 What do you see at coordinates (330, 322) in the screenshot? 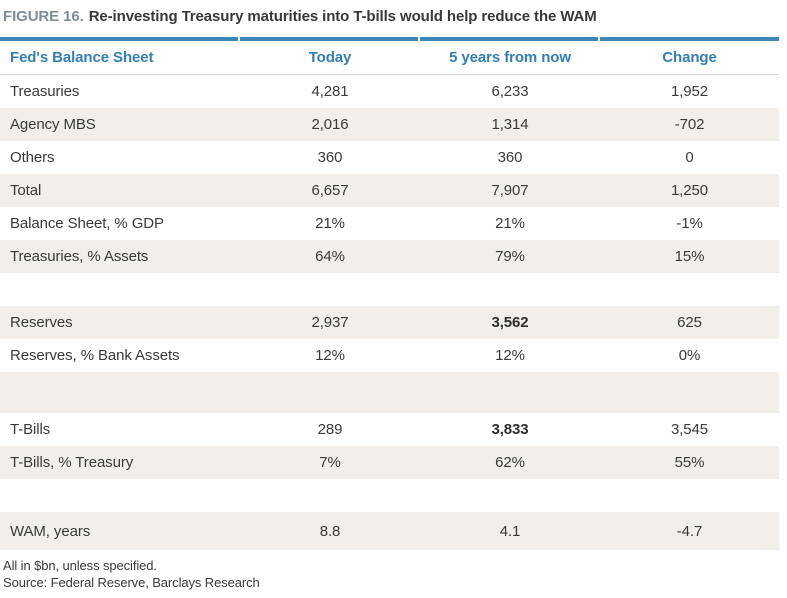
I see `value-cell-today: 2,937` at bounding box center [330, 322].